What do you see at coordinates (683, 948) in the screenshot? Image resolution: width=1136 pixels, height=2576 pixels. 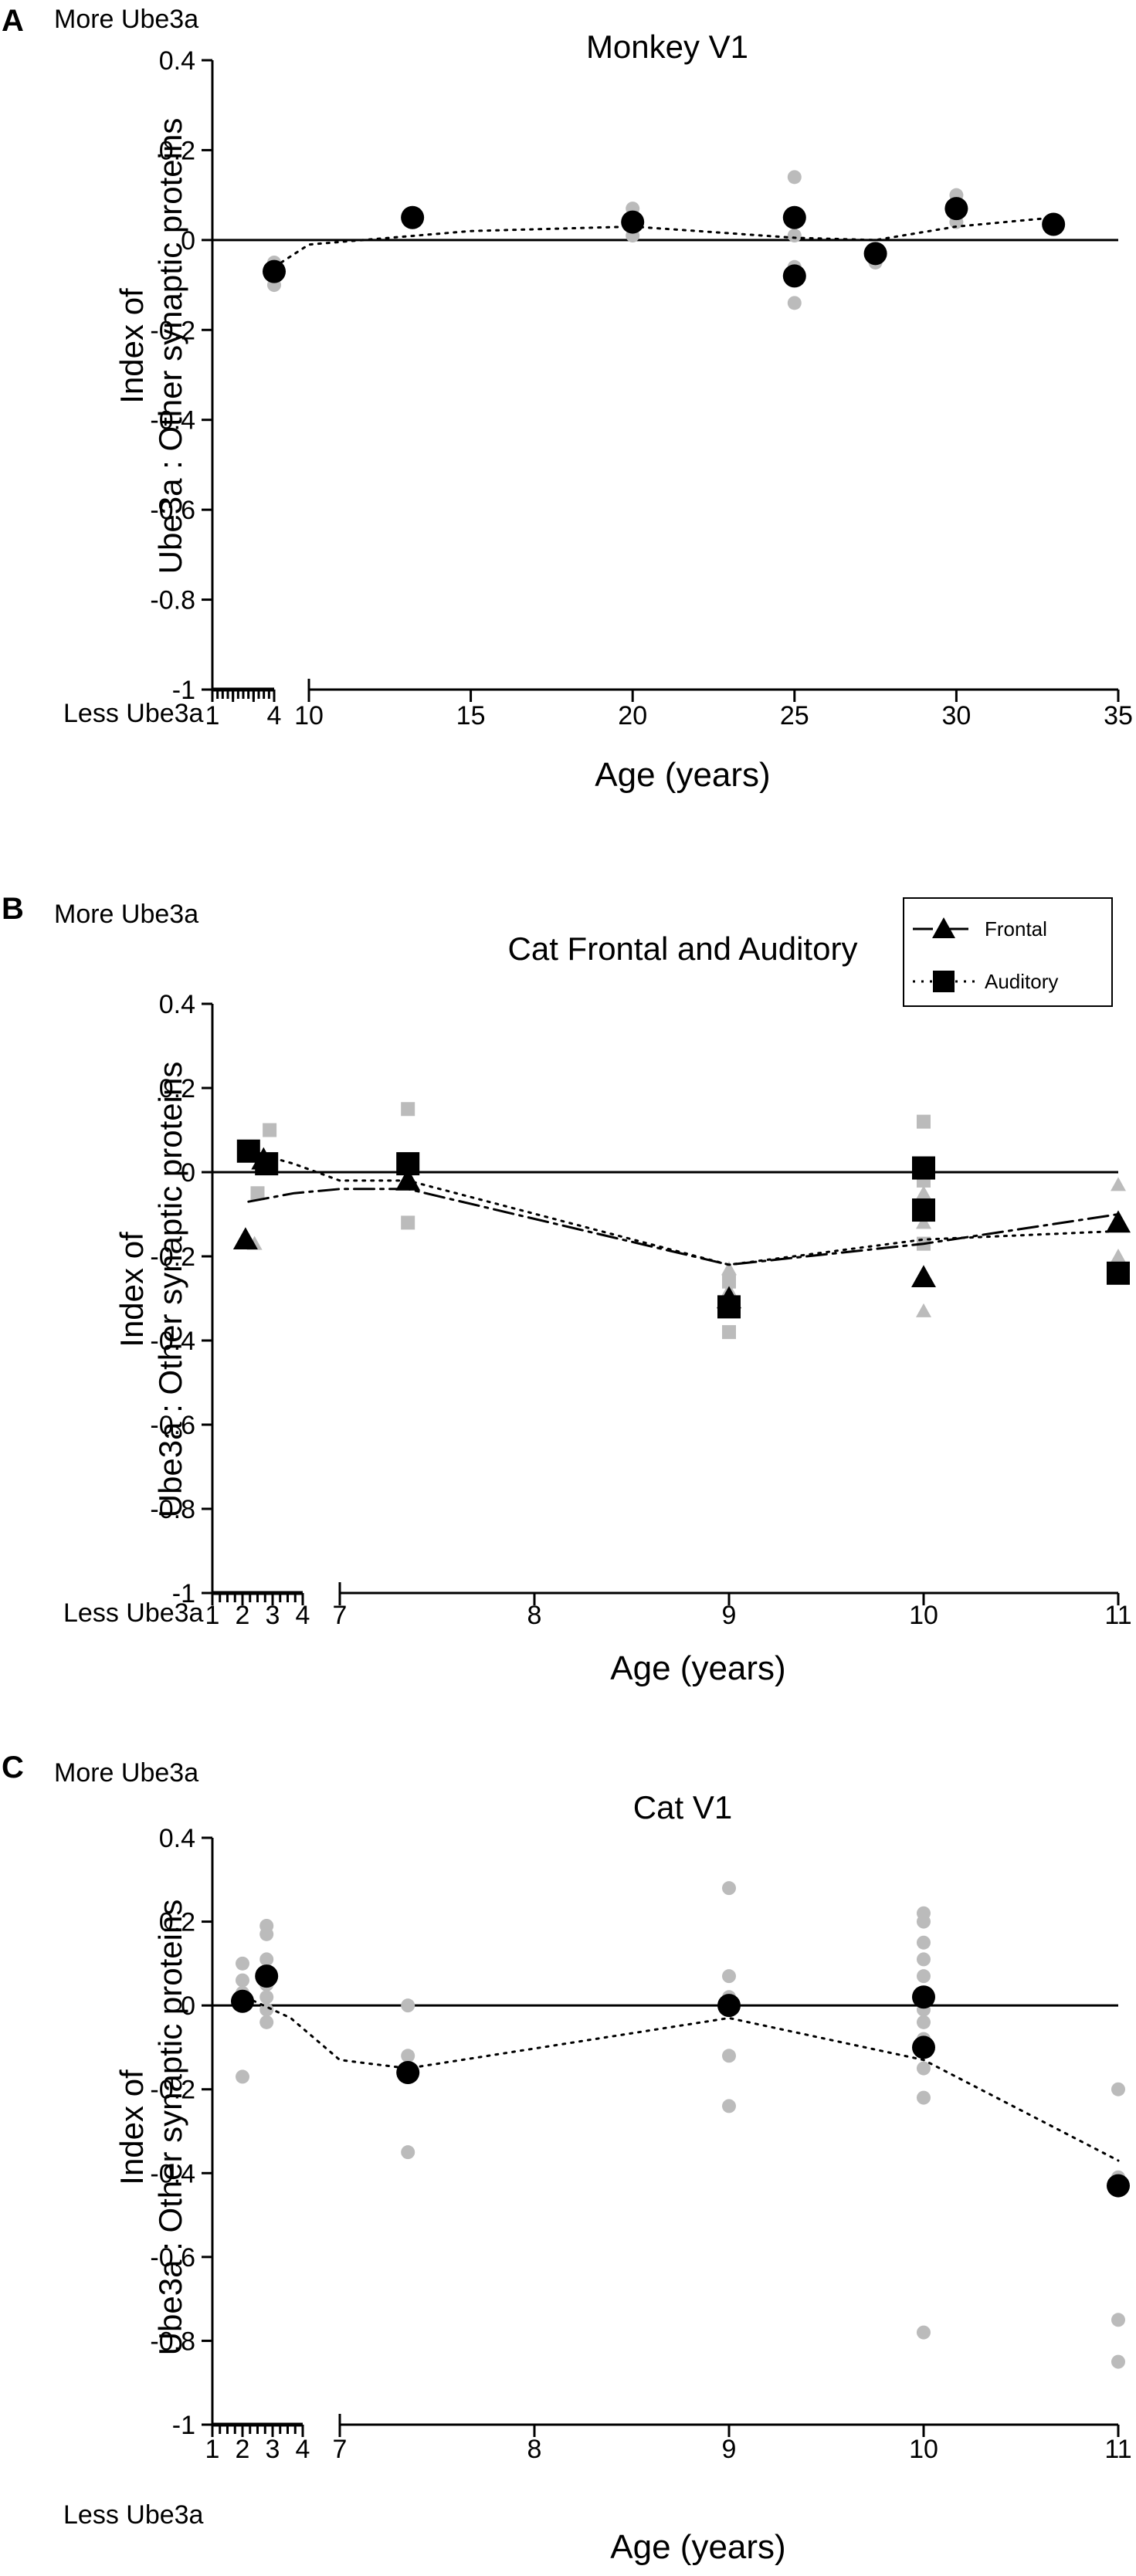 I see `chart-title: Cat Frontal and Auditory` at bounding box center [683, 948].